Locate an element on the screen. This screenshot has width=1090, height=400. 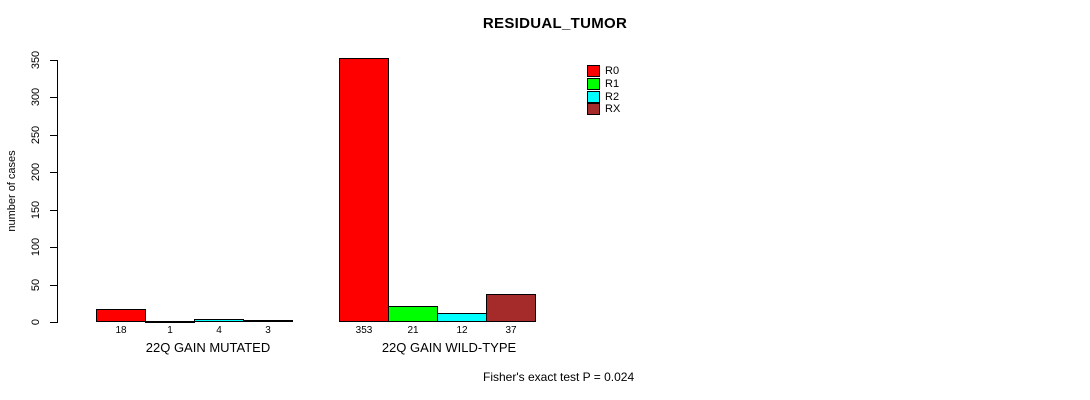
bar-r0-group2 is located at coordinates (364, 190).